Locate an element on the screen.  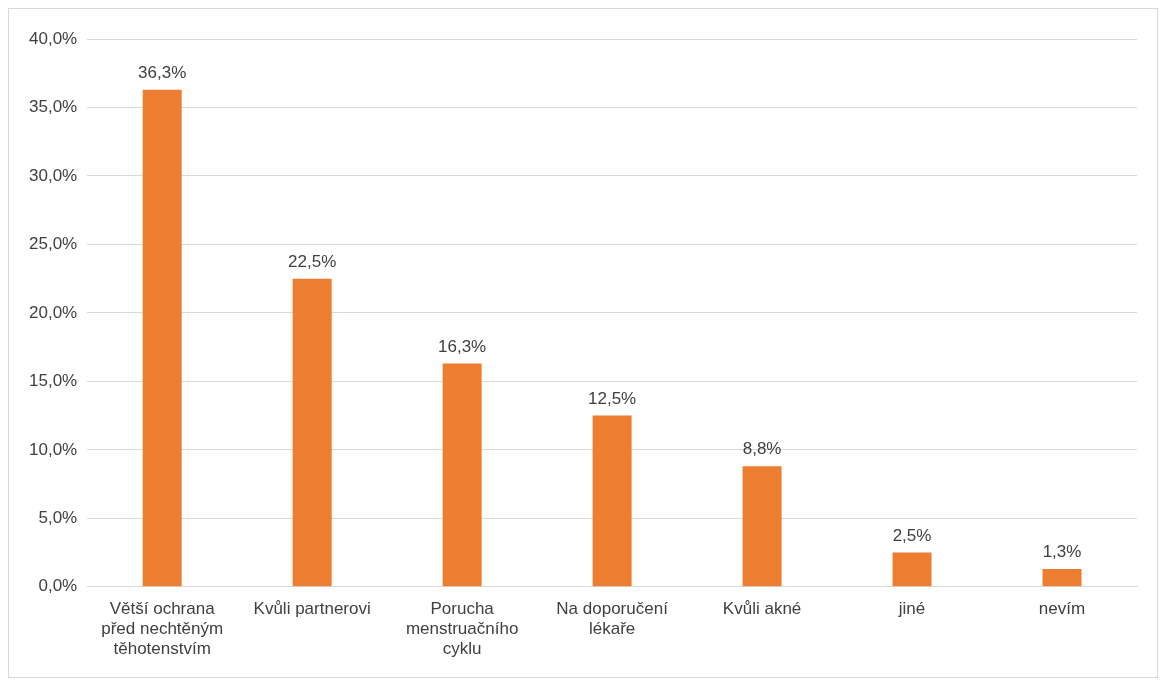
data-label: 12,5% is located at coordinates (612, 398).